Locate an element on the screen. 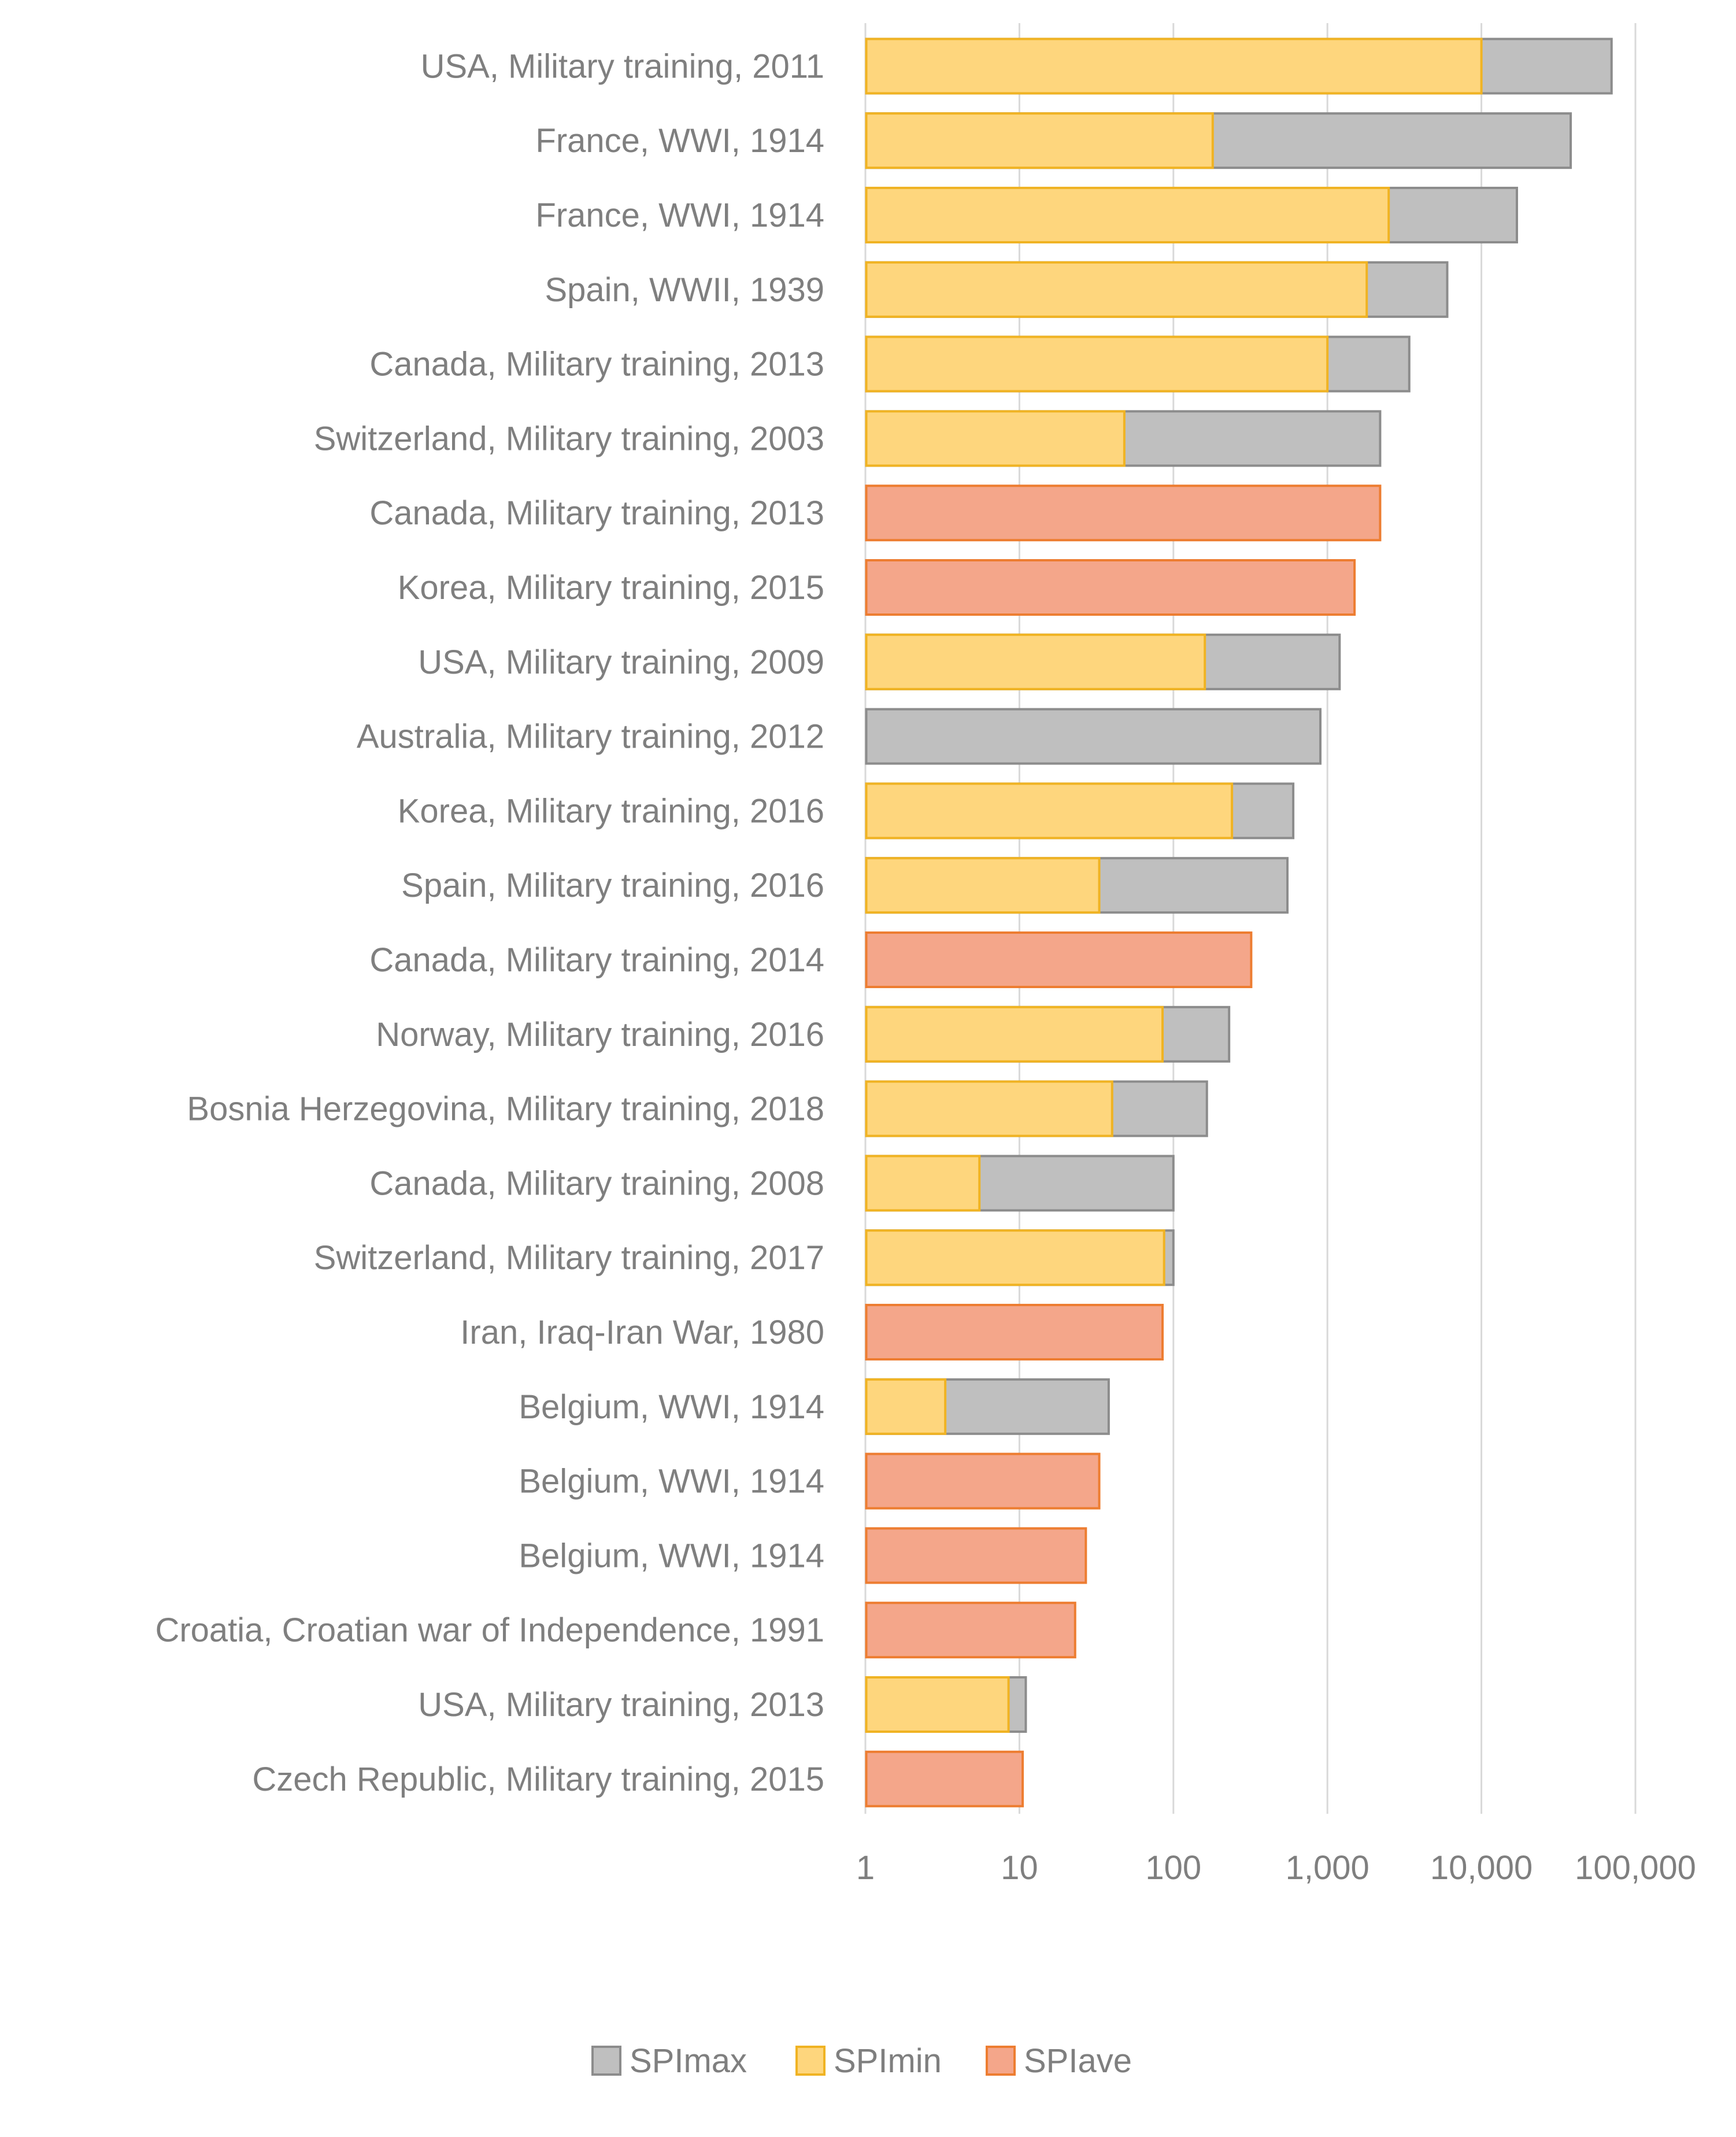 This screenshot has height=2137, width=1736. legend-label-spimax: SPImax is located at coordinates (688, 2061).